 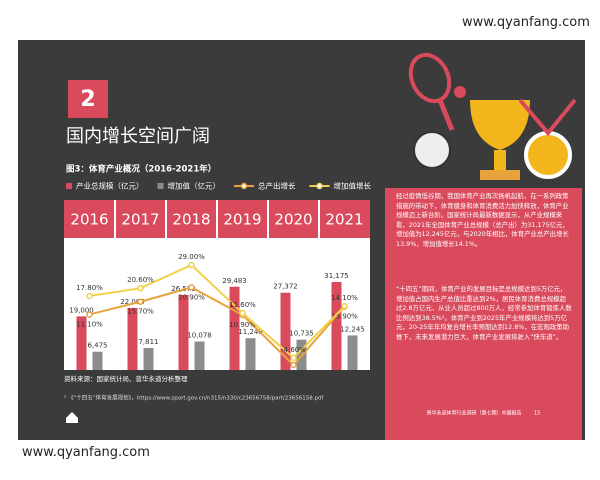 I want to click on value-label: 31,175, so click(x=336, y=276).